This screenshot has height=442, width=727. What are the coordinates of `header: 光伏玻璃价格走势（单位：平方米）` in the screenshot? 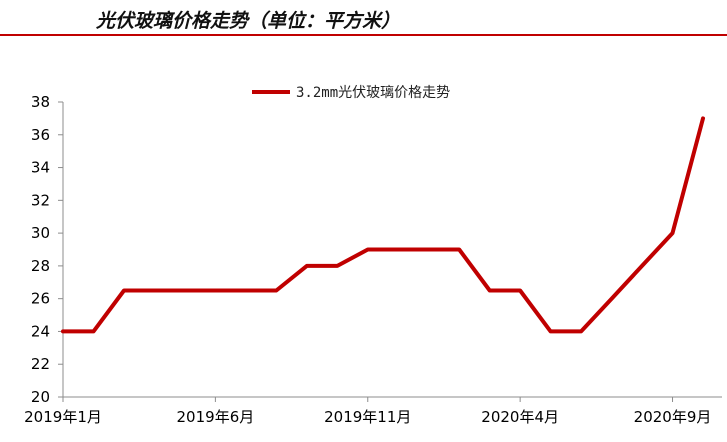 It's located at (363, 18).